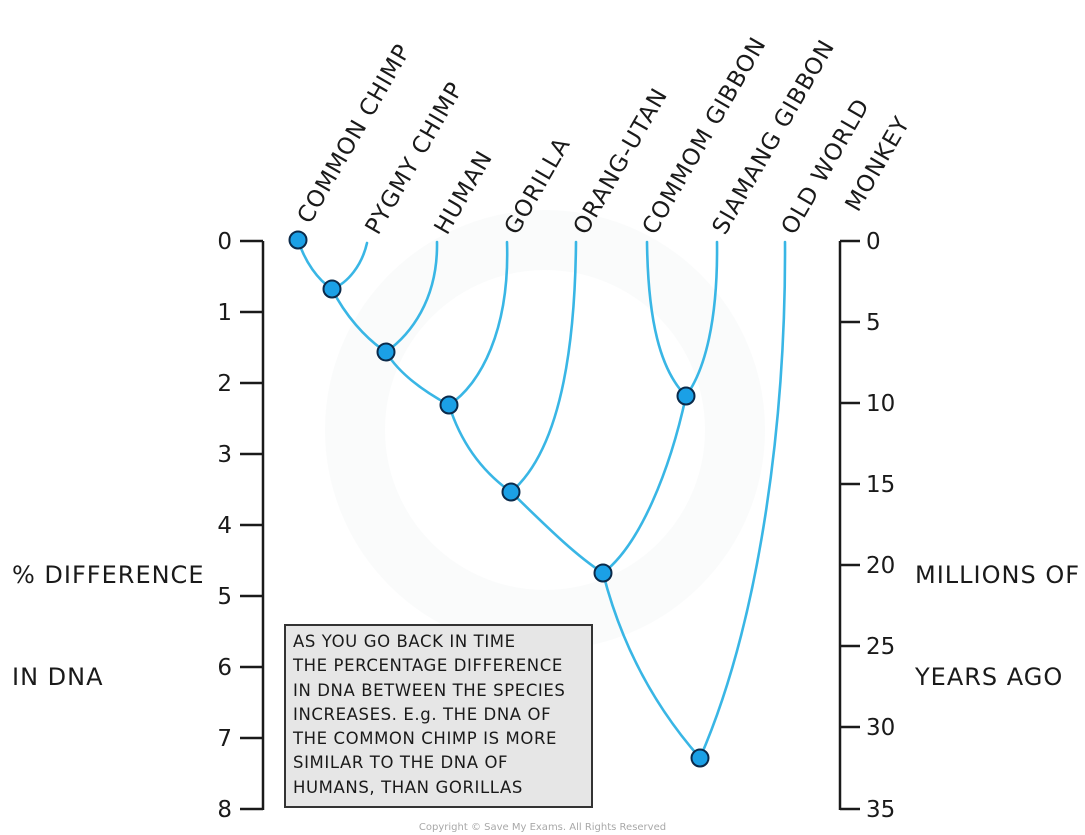 This screenshot has height=835, width=1085. Describe the element at coordinates (478, 323) in the screenshot. I see `branch-gorilla` at that location.